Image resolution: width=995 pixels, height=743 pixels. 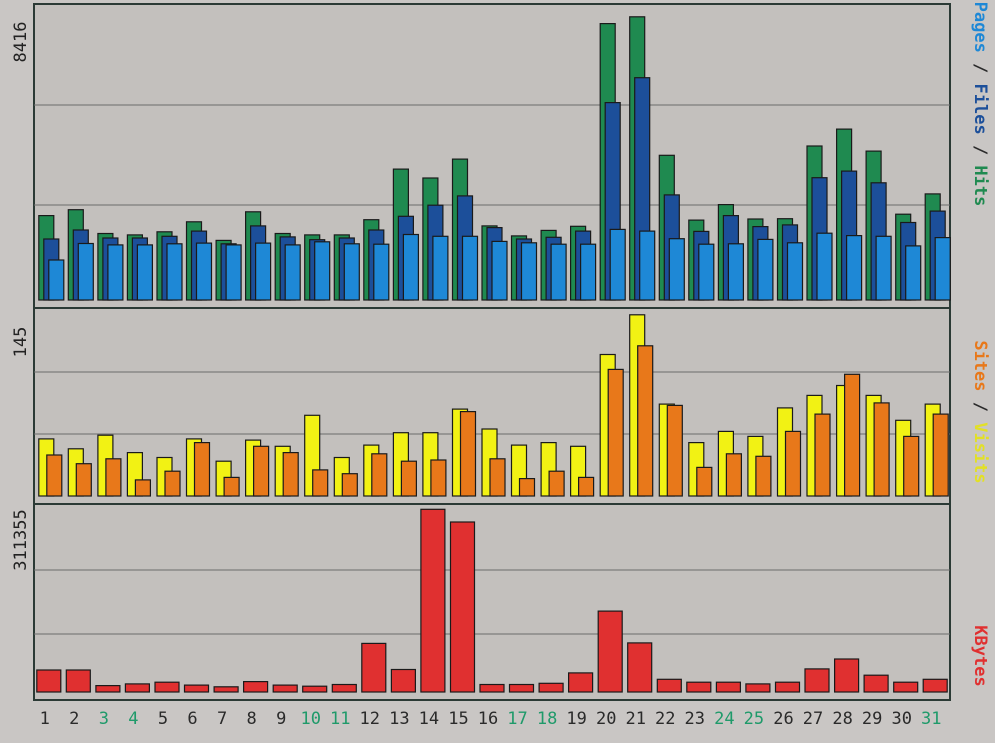 I want to click on hits-side-legend: Pages / Files / Hits, so click(x=980, y=104).